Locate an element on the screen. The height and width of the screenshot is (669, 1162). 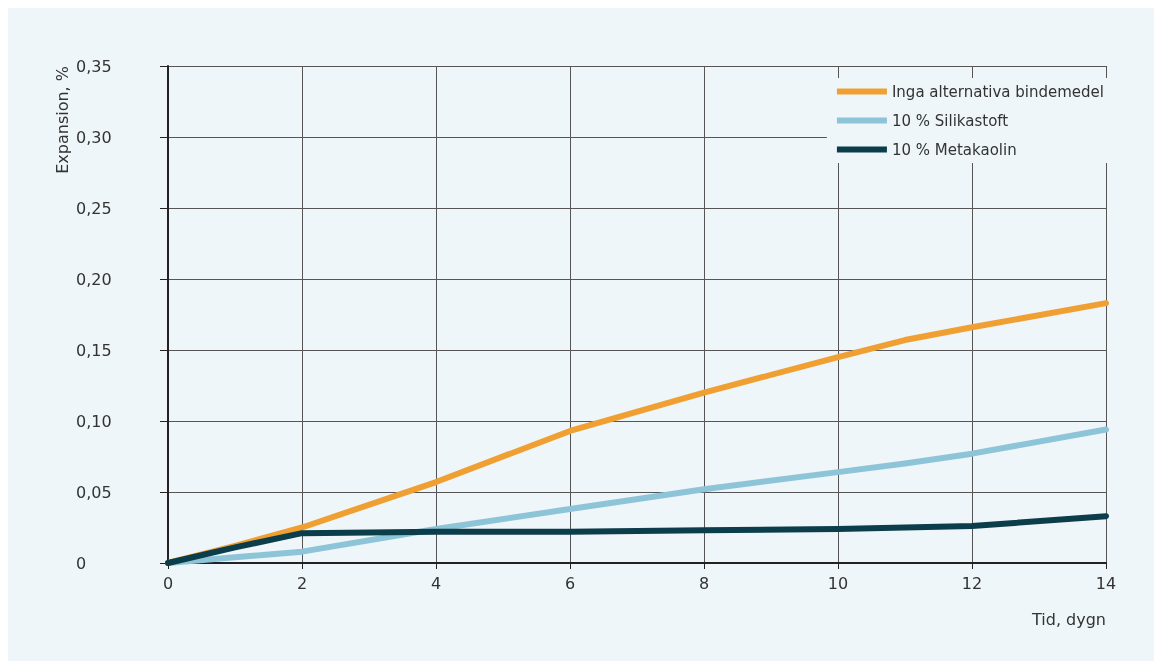
x-tick-label: 12 is located at coordinates (972, 583).